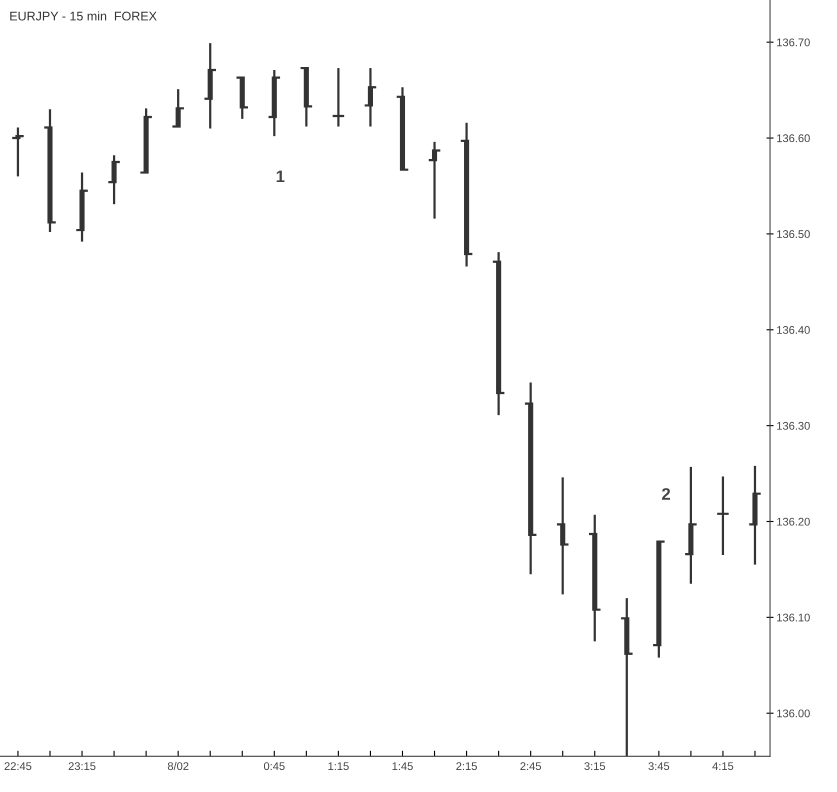  What do you see at coordinates (83, 16) in the screenshot?
I see `text: EURJPY - 15 min FOREX` at bounding box center [83, 16].